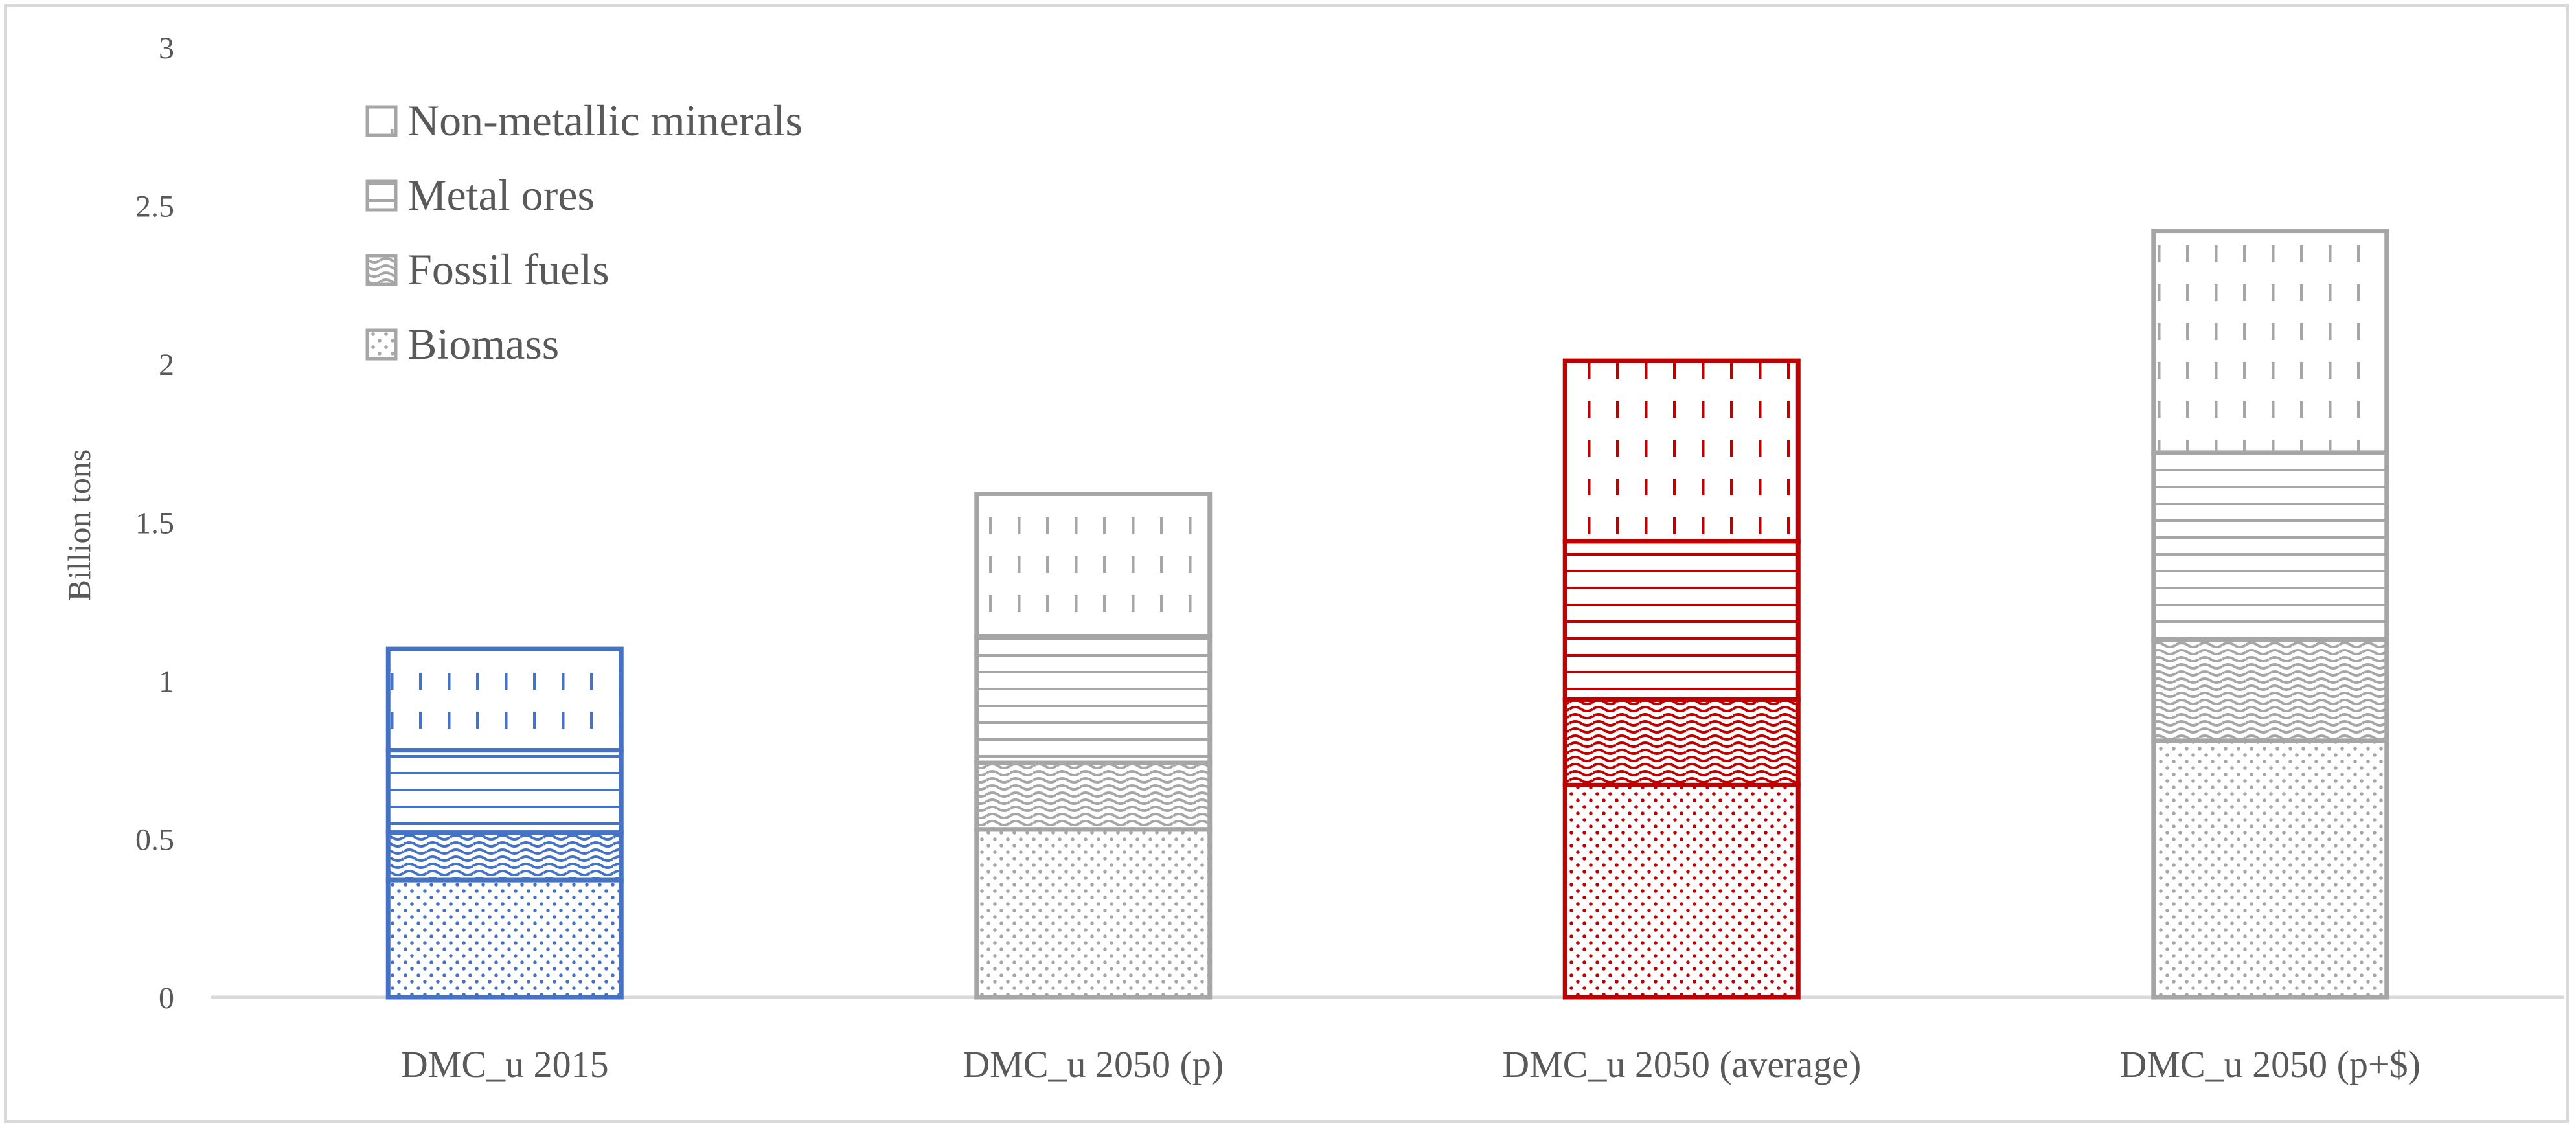 The image size is (2576, 1130). I want to click on y-tick-label: 1.5, so click(155, 523).